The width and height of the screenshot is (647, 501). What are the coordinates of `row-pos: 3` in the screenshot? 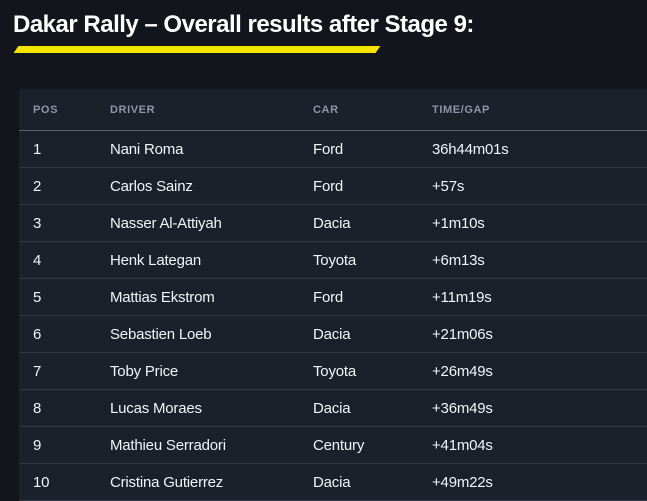 It's located at (37, 223).